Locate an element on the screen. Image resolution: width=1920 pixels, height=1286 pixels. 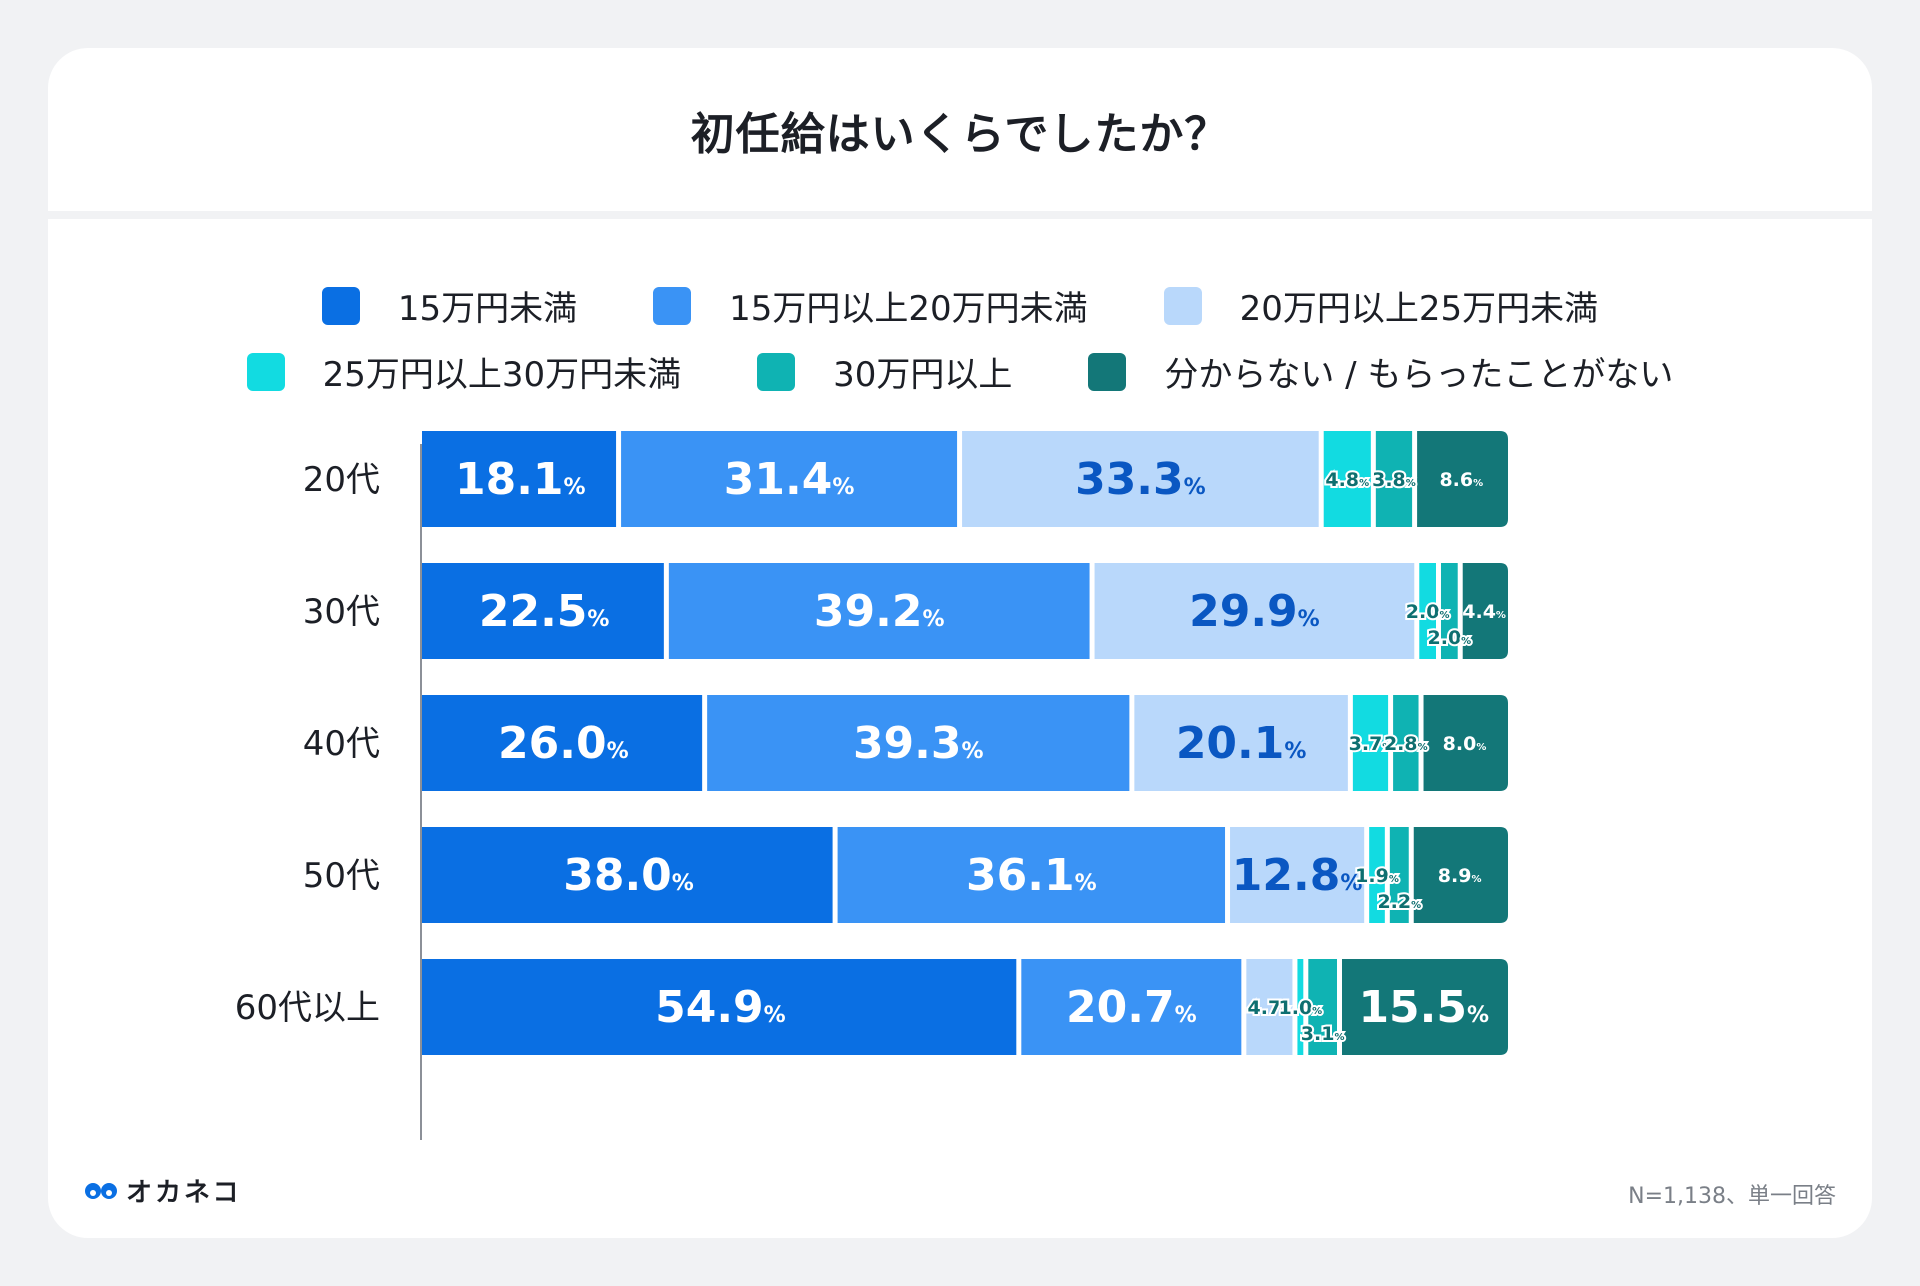
data-label: 31.4% is located at coordinates (789, 479).